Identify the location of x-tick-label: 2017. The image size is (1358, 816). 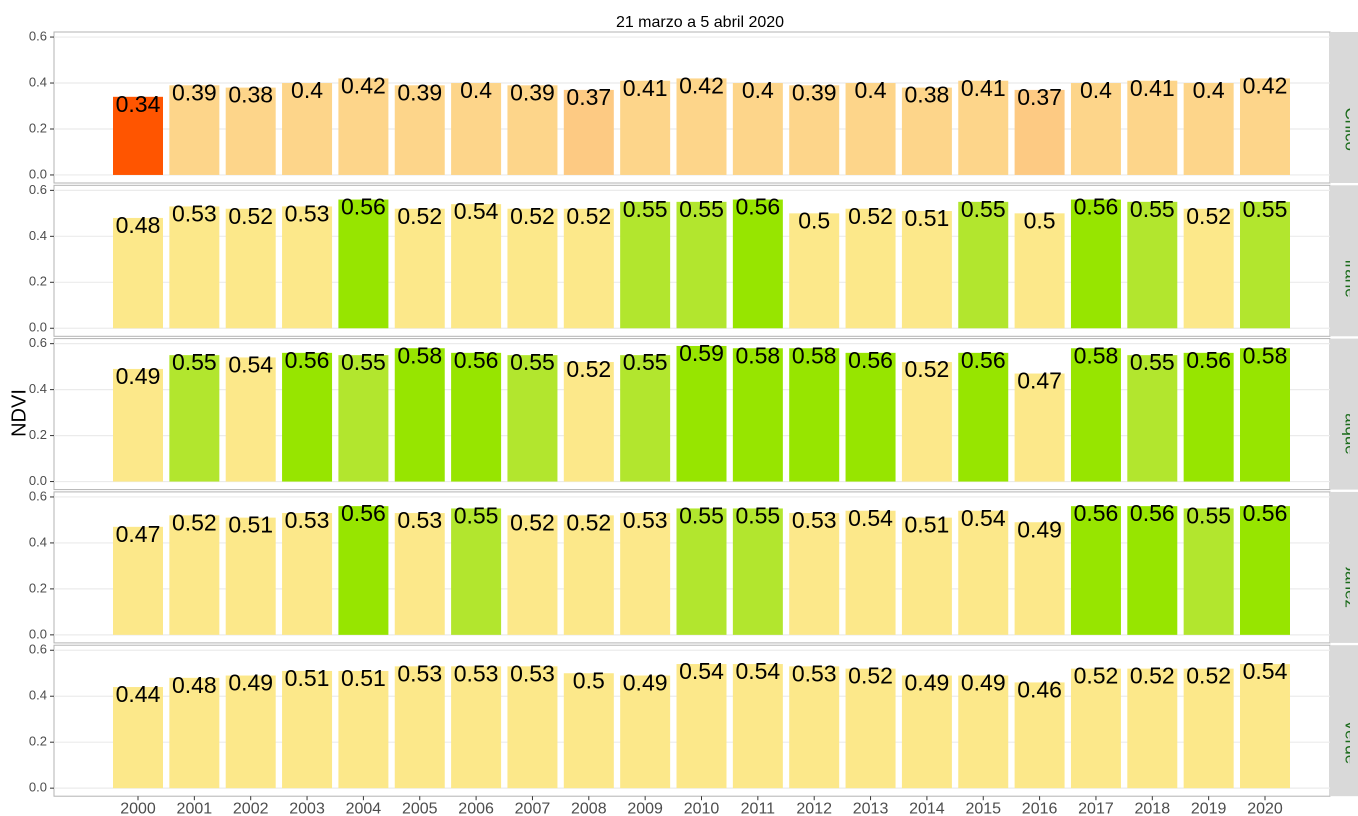
(1096, 808).